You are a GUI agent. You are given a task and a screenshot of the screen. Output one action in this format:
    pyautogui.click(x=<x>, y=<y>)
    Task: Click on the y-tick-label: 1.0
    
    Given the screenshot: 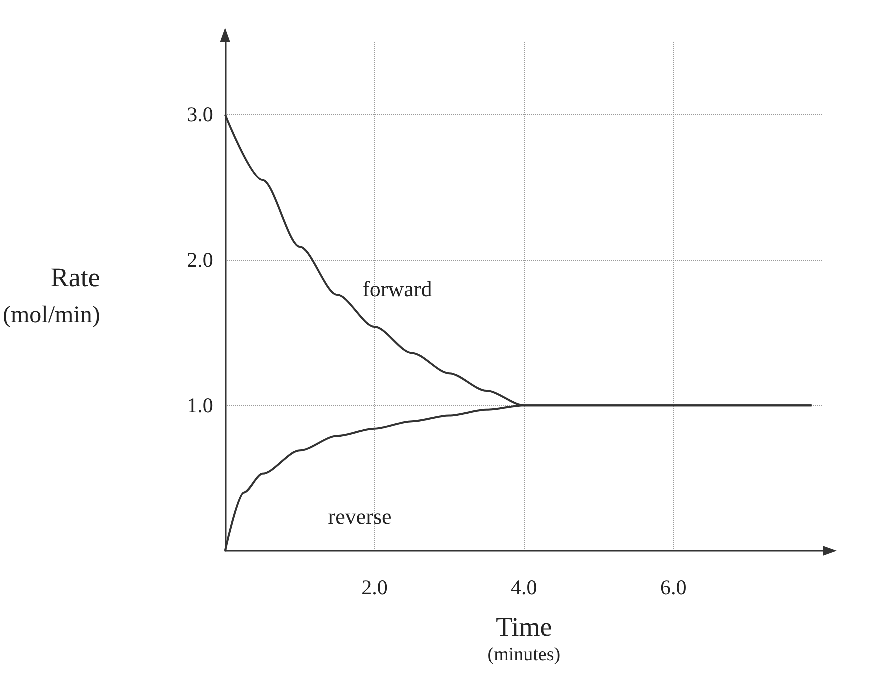 What is the action you would take?
    pyautogui.click(x=200, y=406)
    